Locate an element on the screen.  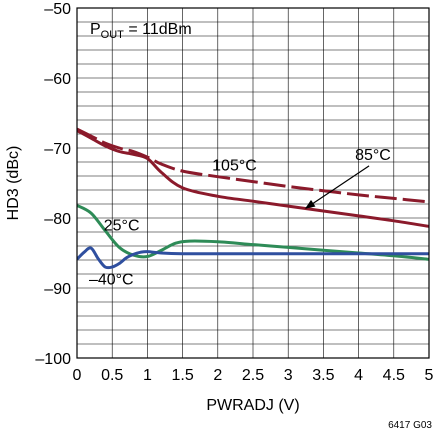
condition-subscript: OUT is located at coordinates (113, 35).